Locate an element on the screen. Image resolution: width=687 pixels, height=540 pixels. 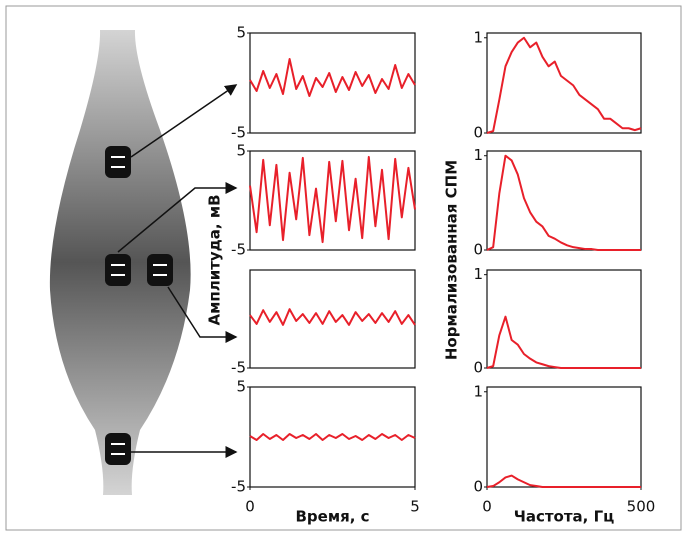
x-tick-label: 5 is located at coordinates (415, 507).